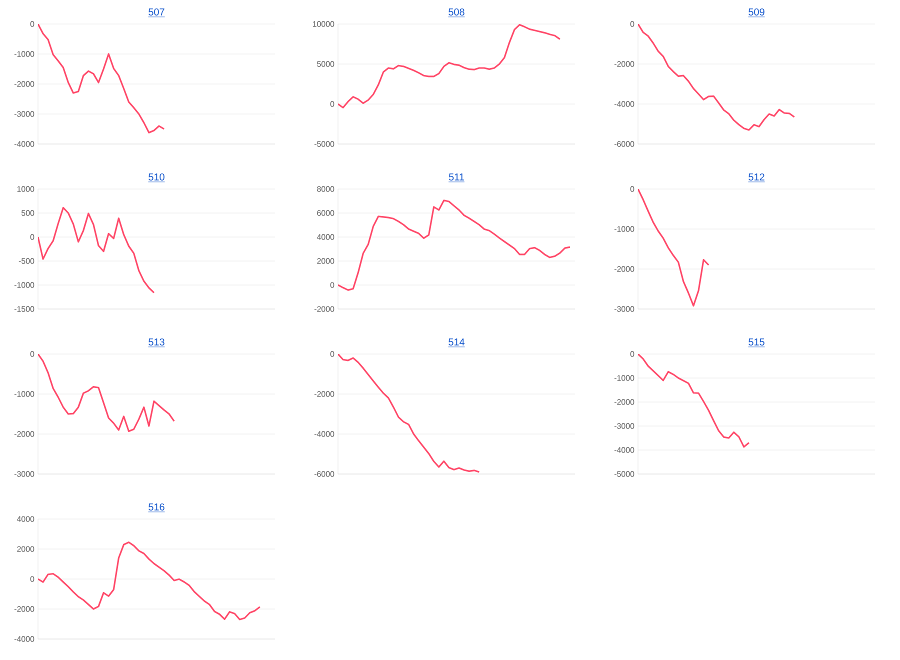  Describe the element at coordinates (156, 12) in the screenshot. I see `chart-title: 507` at that location.